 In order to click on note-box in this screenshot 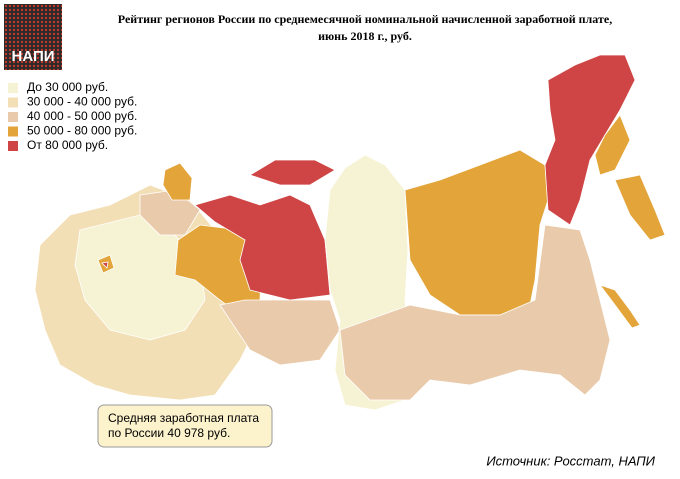, I will do `click(185, 426)`.